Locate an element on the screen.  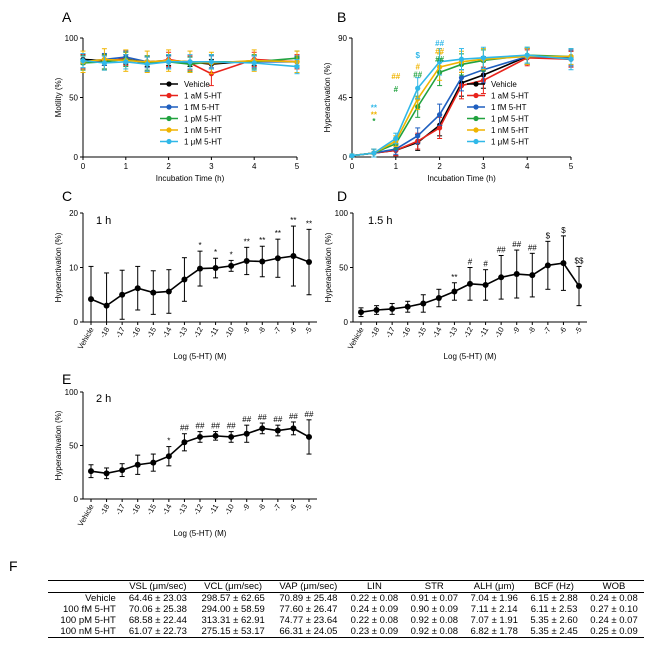
x-tick-label: 4 is located at coordinates (527, 166).